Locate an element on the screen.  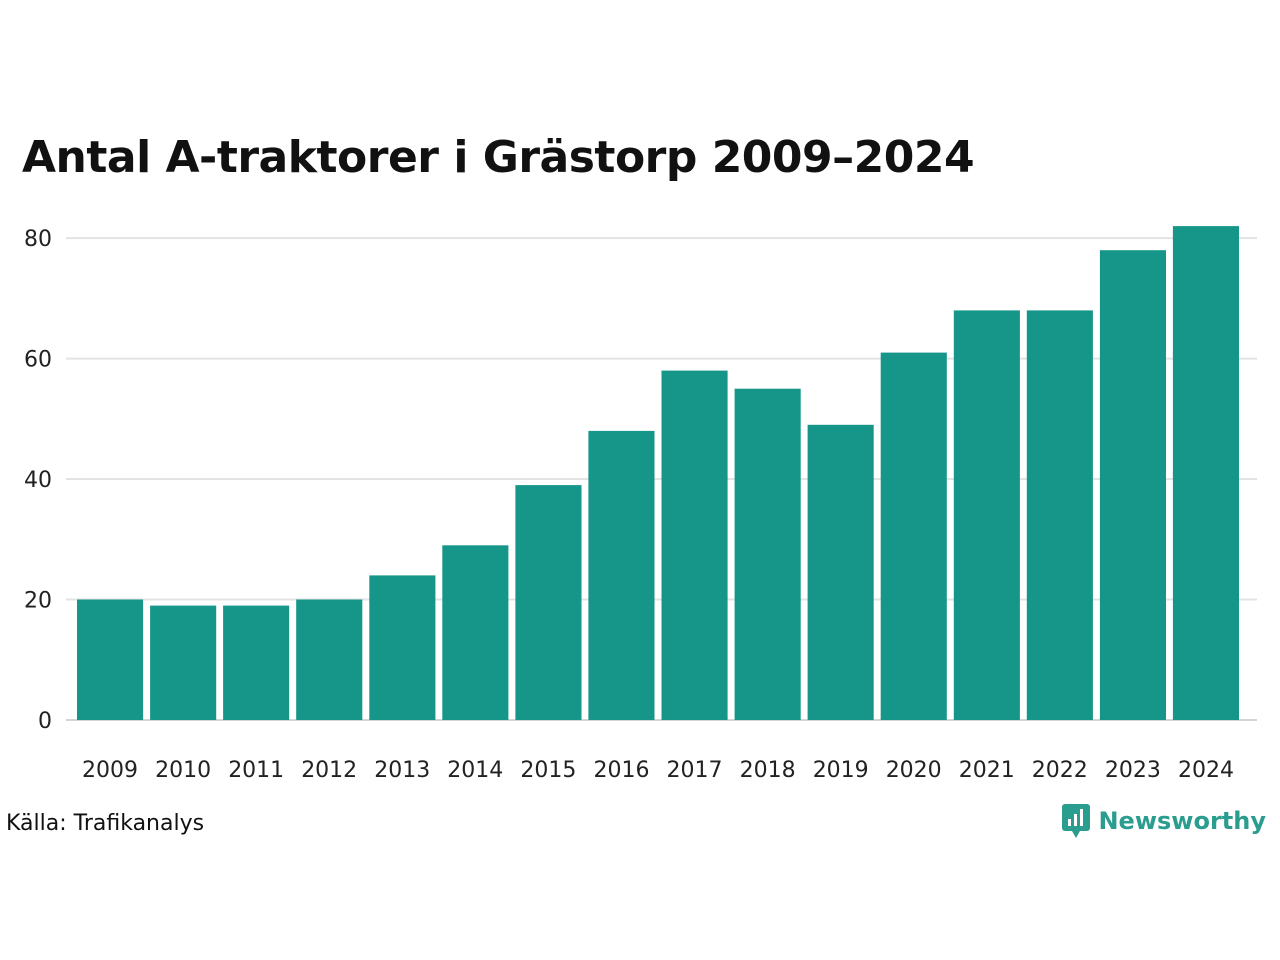
y-axis-tick-labels: 0 20 40 60 80 is located at coordinates (38, 480).